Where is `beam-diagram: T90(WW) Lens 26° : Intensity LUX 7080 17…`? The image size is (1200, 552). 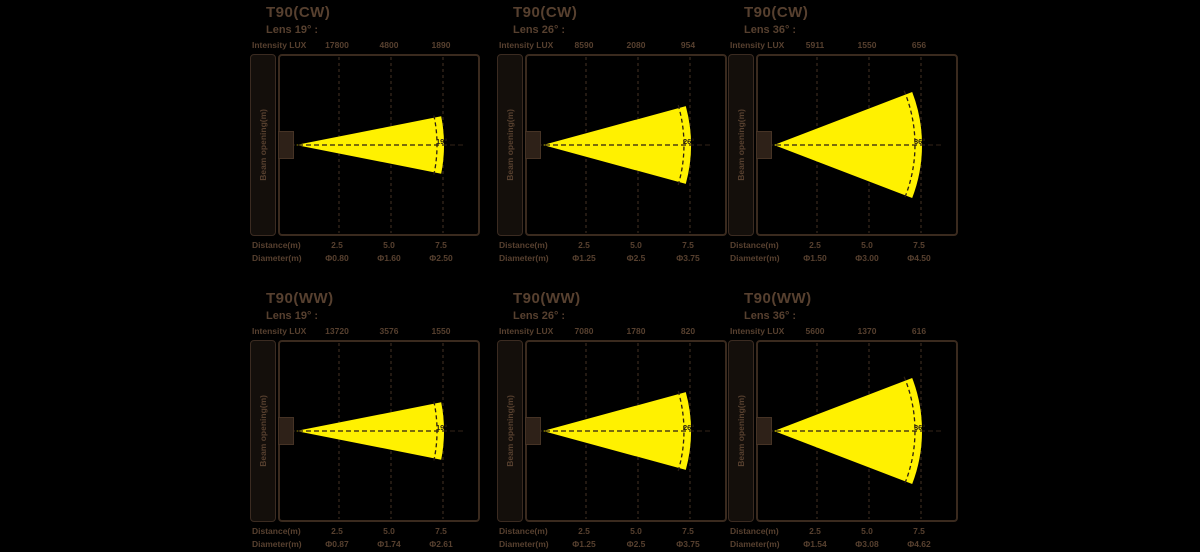 beam-diagram: T90(WW) Lens 26° : Intensity LUX 7080 17… is located at coordinates (613, 421).